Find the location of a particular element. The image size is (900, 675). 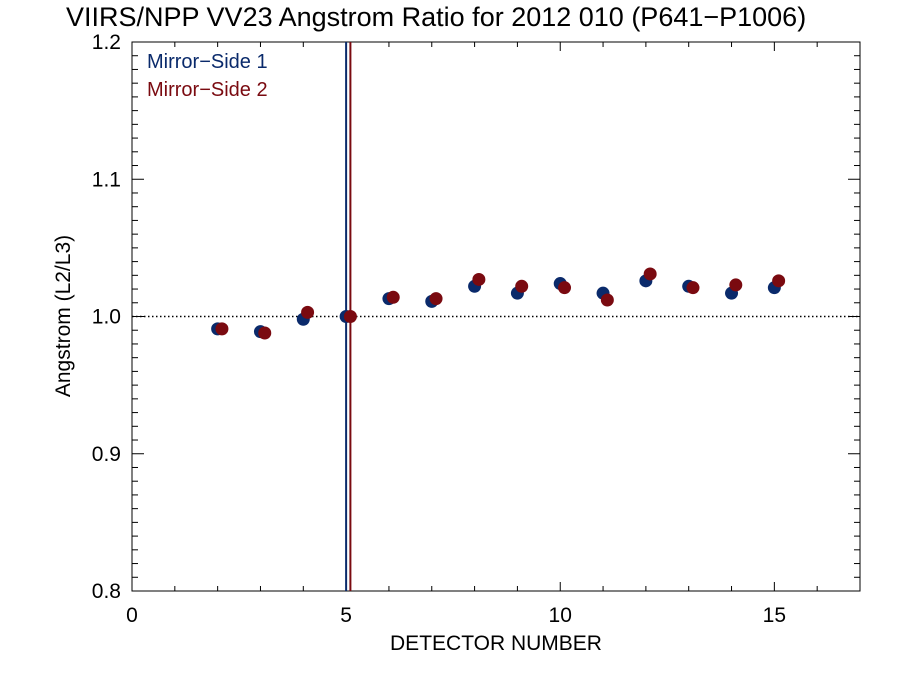

x-tick-label: 10 is located at coordinates (560, 615).